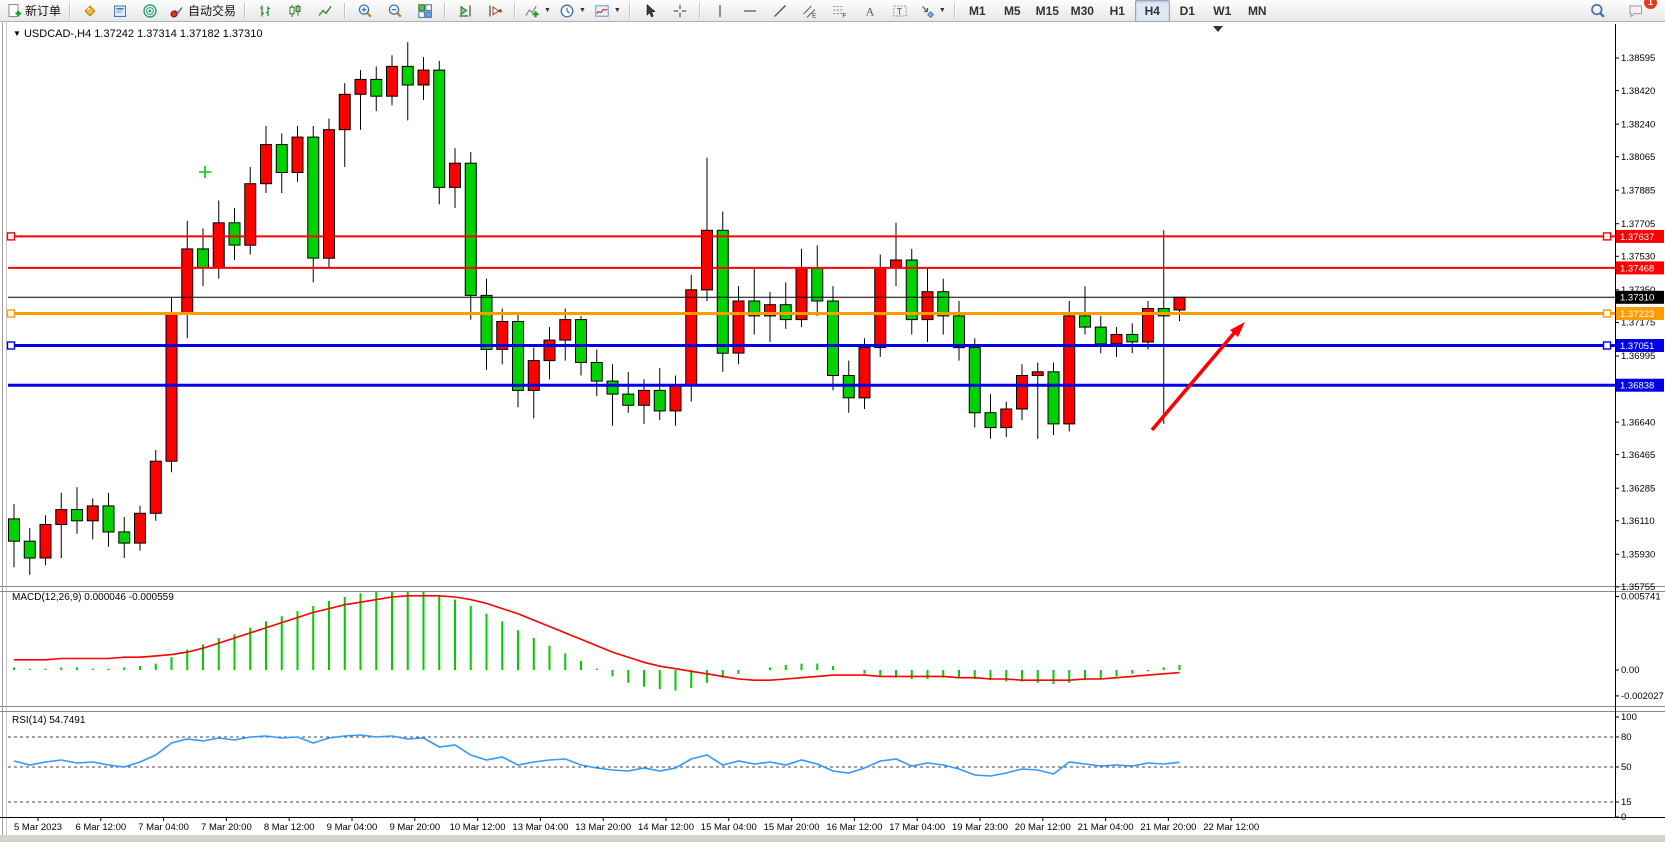 This screenshot has height=842, width=1665. What do you see at coordinates (205, 172) in the screenshot?
I see `cross-marker-icon` at bounding box center [205, 172].